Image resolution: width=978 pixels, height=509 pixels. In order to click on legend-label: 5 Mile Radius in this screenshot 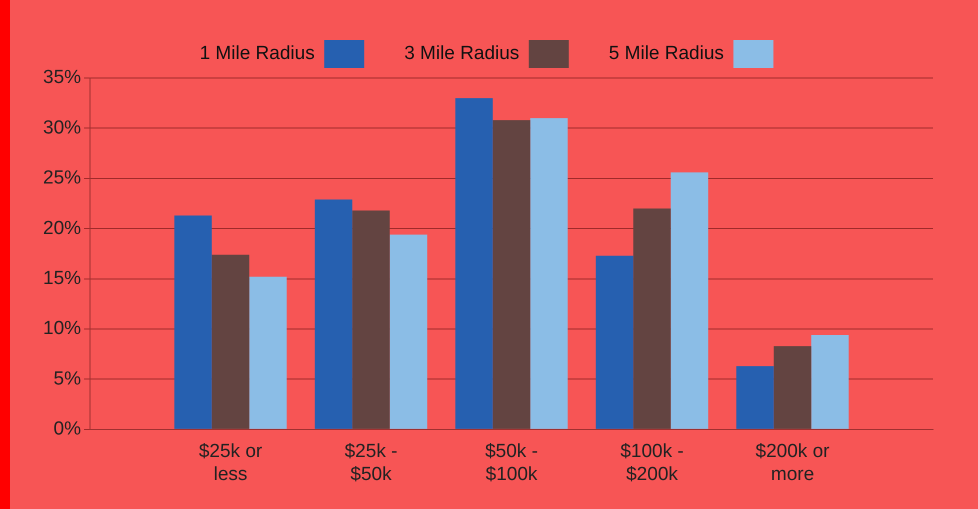, I will do `click(666, 53)`.